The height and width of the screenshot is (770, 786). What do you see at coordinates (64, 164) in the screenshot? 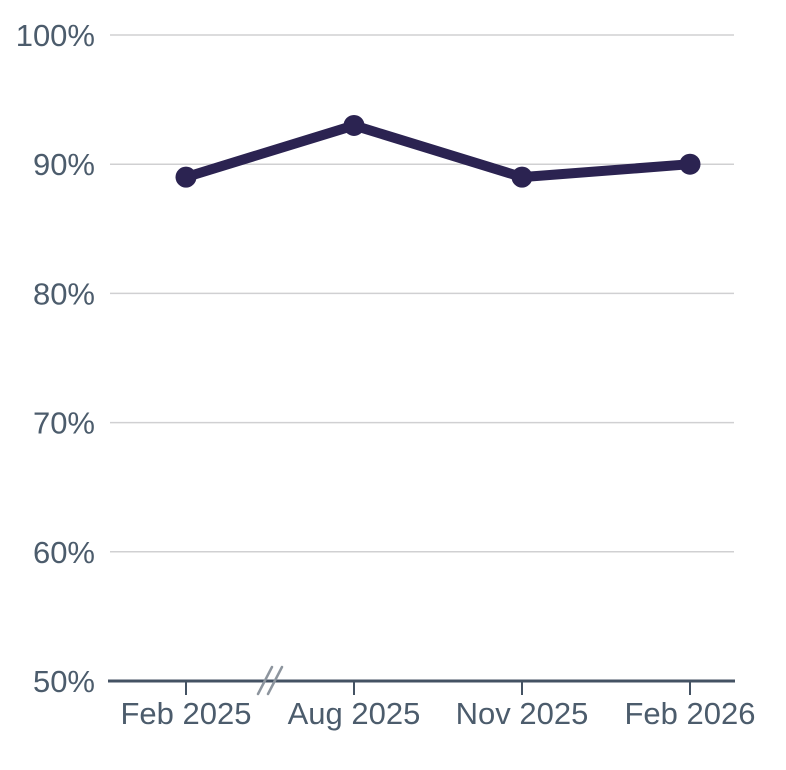
I see `y-tick-label-90: 90%` at bounding box center [64, 164].